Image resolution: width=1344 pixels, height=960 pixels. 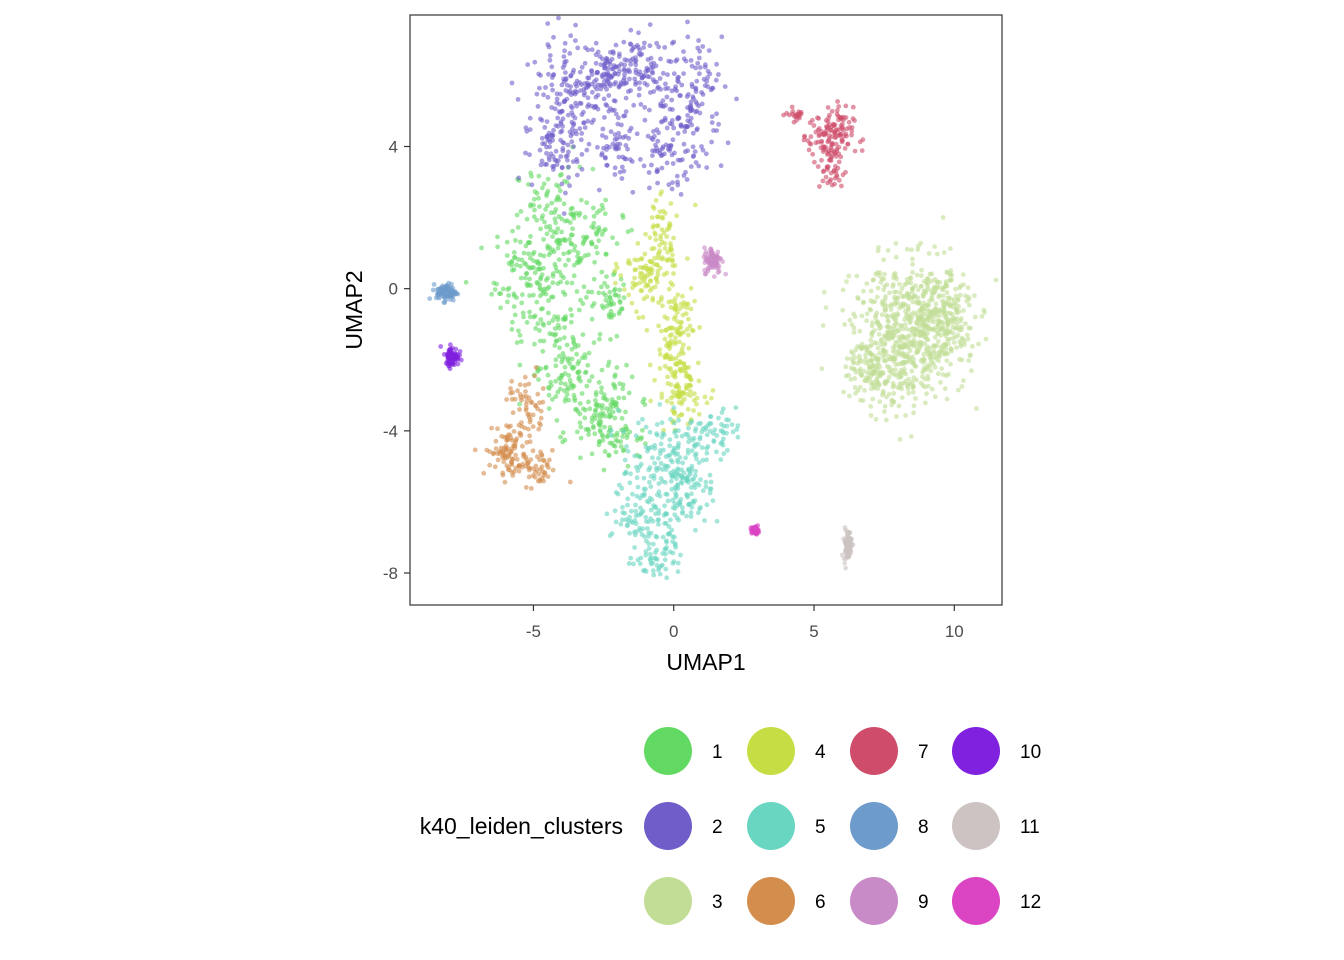 What do you see at coordinates (820, 827) in the screenshot?
I see `legend-label-5: 5` at bounding box center [820, 827].